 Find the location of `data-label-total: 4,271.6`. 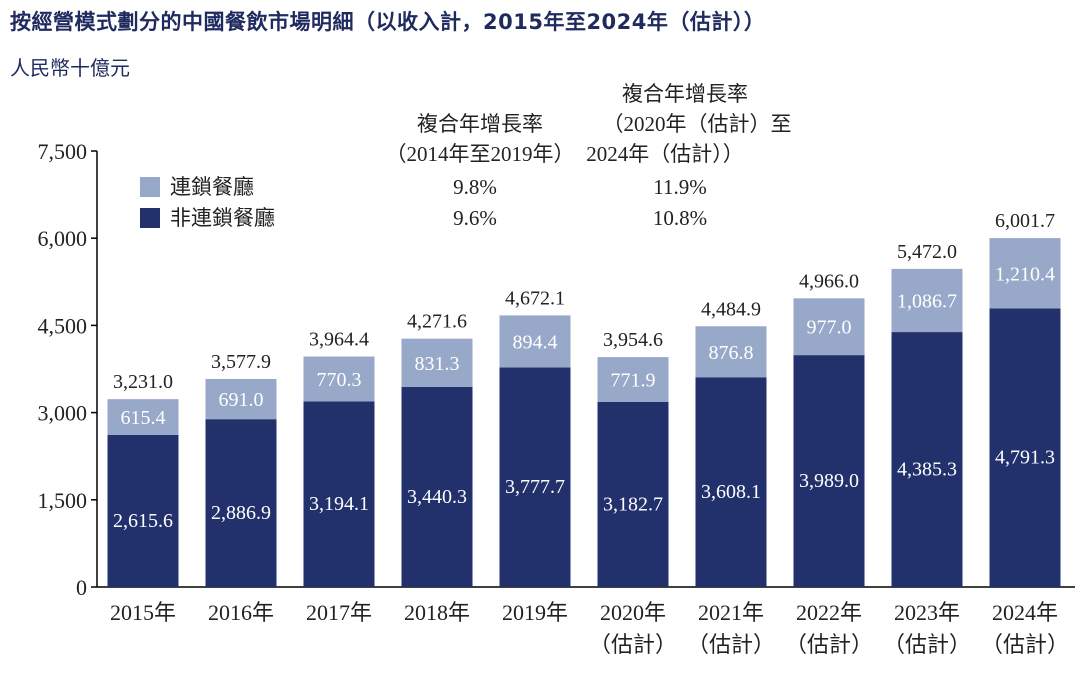

data-label-total: 4,271.6 is located at coordinates (437, 322).